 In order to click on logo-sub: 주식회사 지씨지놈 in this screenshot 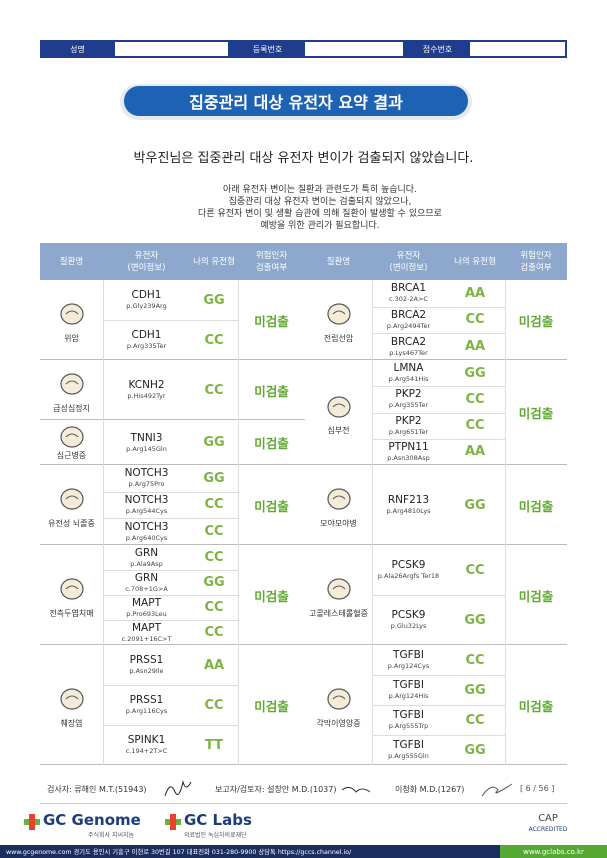, I will do `click(111, 835)`.